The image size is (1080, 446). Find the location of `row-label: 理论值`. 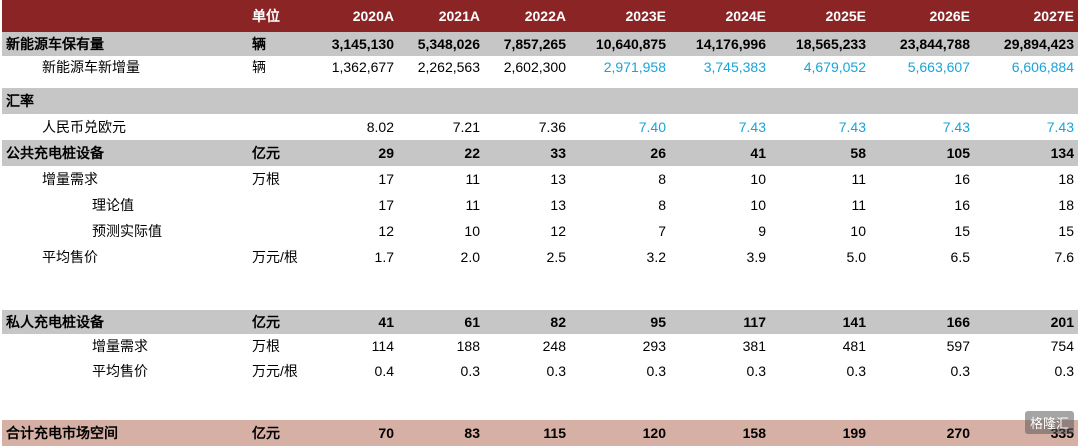

row-label: 理论值 is located at coordinates (113, 205).